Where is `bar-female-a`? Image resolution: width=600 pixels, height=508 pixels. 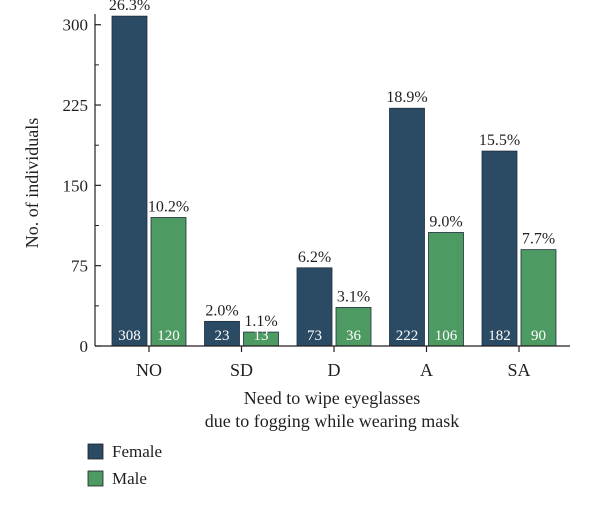
bar-female-a is located at coordinates (407, 227).